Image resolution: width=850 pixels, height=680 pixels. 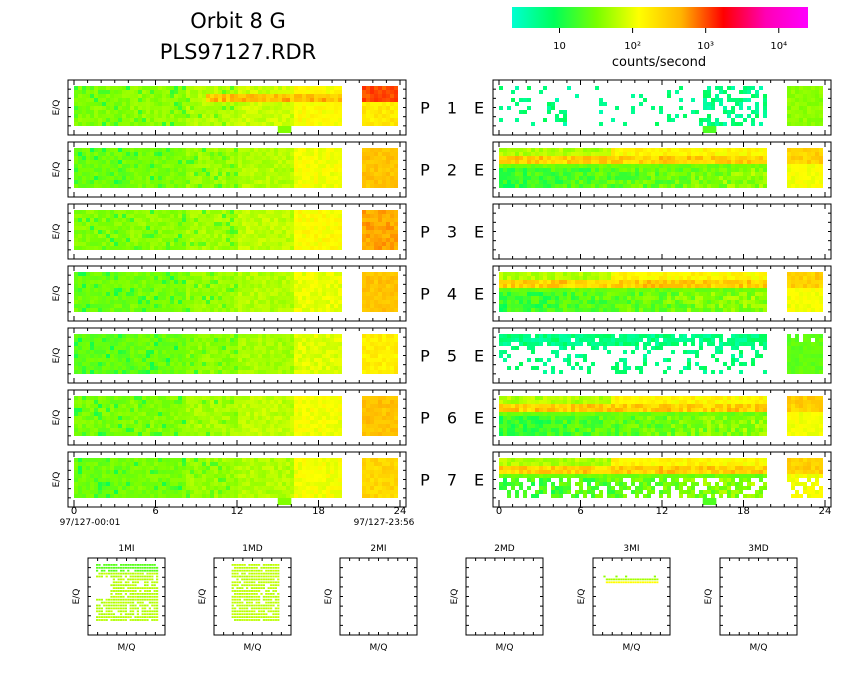 I want to click on row-label-number: 3, so click(x=452, y=232).